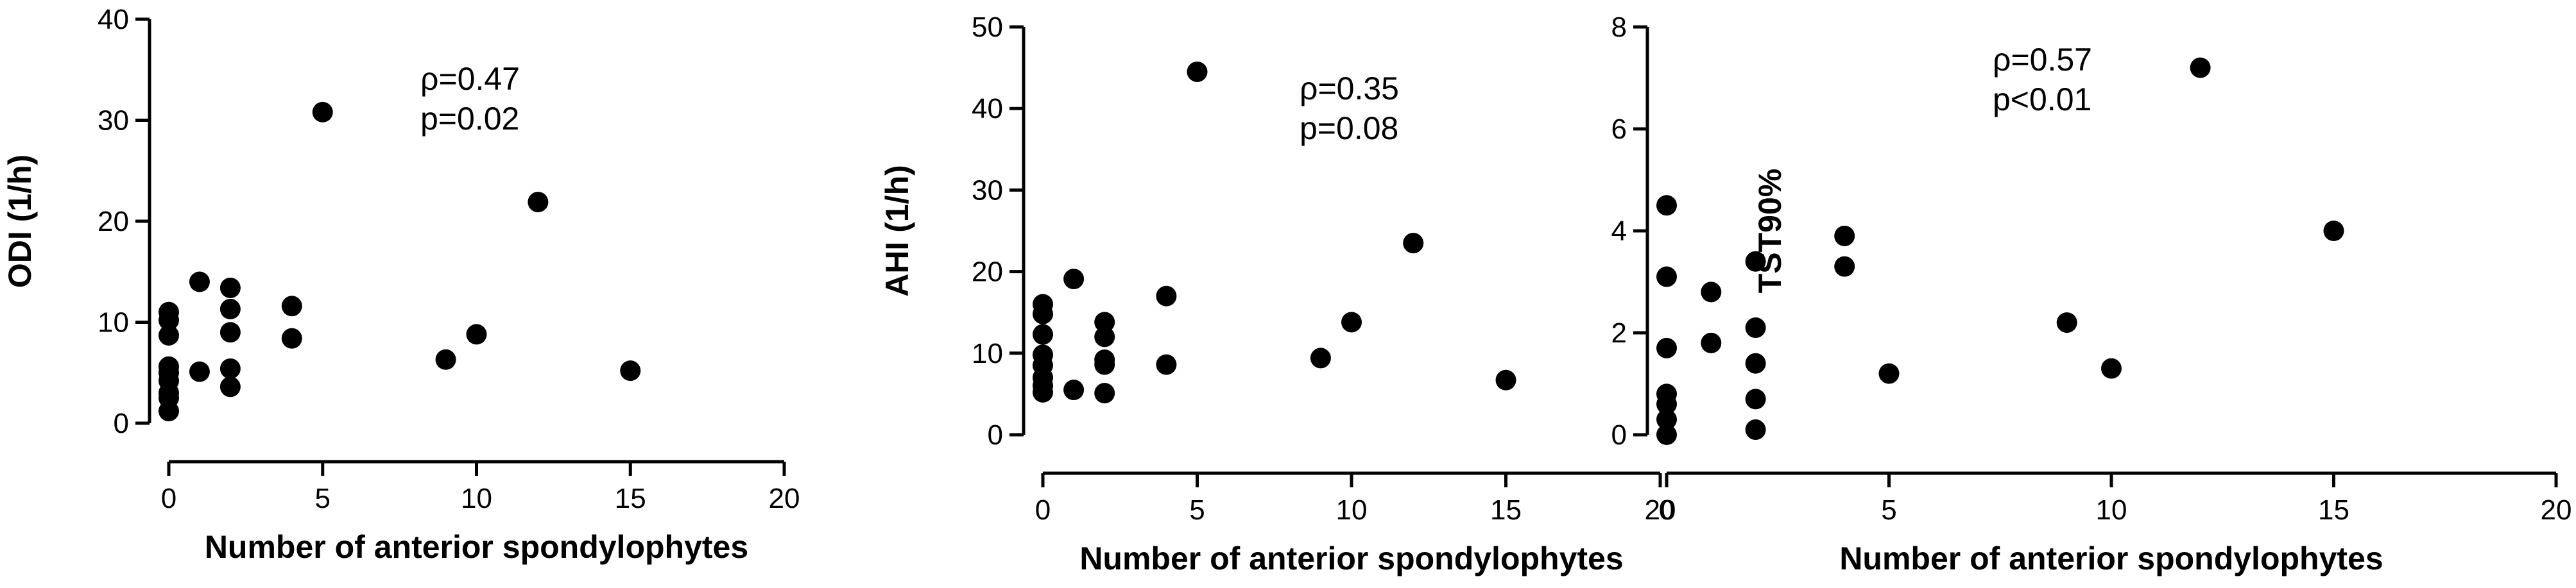  I want to click on correlation-annotation: p=0.08, so click(1349, 128).